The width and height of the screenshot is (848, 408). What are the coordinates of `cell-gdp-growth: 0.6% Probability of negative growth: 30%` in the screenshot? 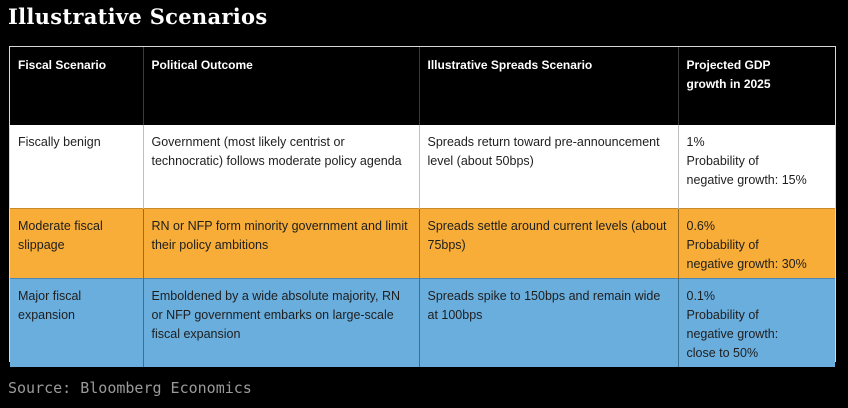 It's located at (756, 242).